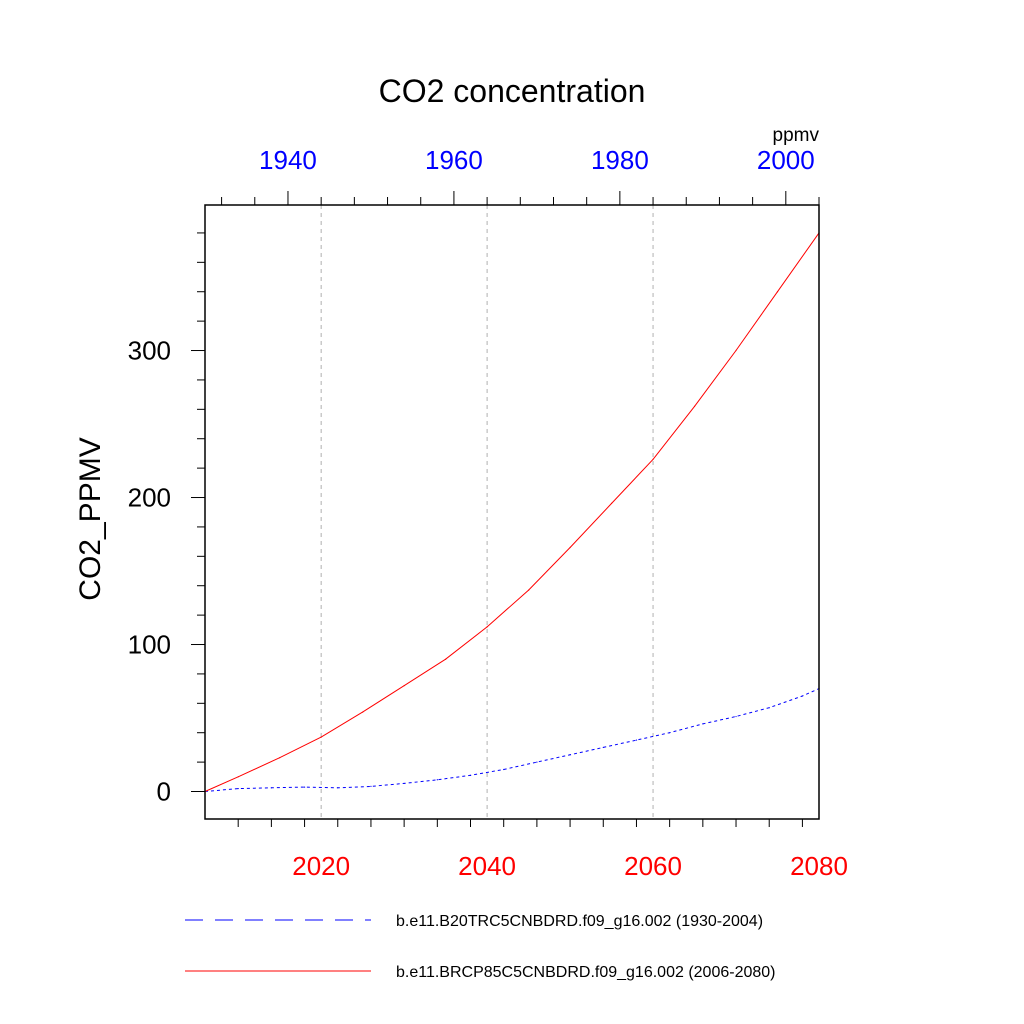 The height and width of the screenshot is (1024, 1024). I want to click on x-tick-label: 2060, so click(653, 866).